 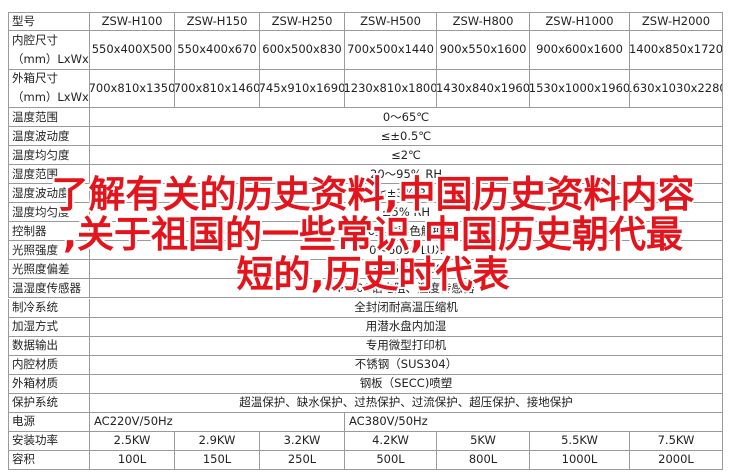 What do you see at coordinates (406, 308) in the screenshot?
I see `cell-value: 全封闭耐高温压缩机` at bounding box center [406, 308].